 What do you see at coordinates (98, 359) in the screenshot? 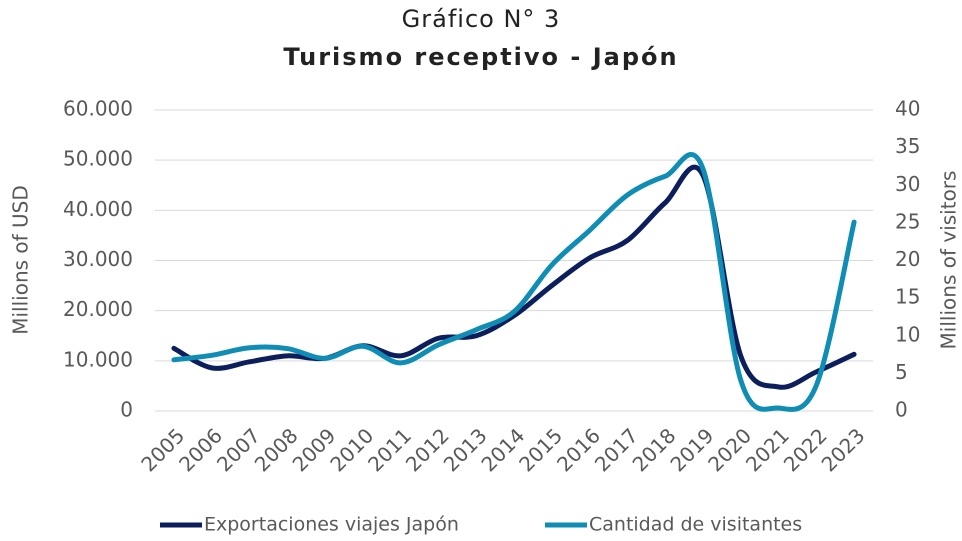
I see `y-tick-label: 10.000` at bounding box center [98, 359].